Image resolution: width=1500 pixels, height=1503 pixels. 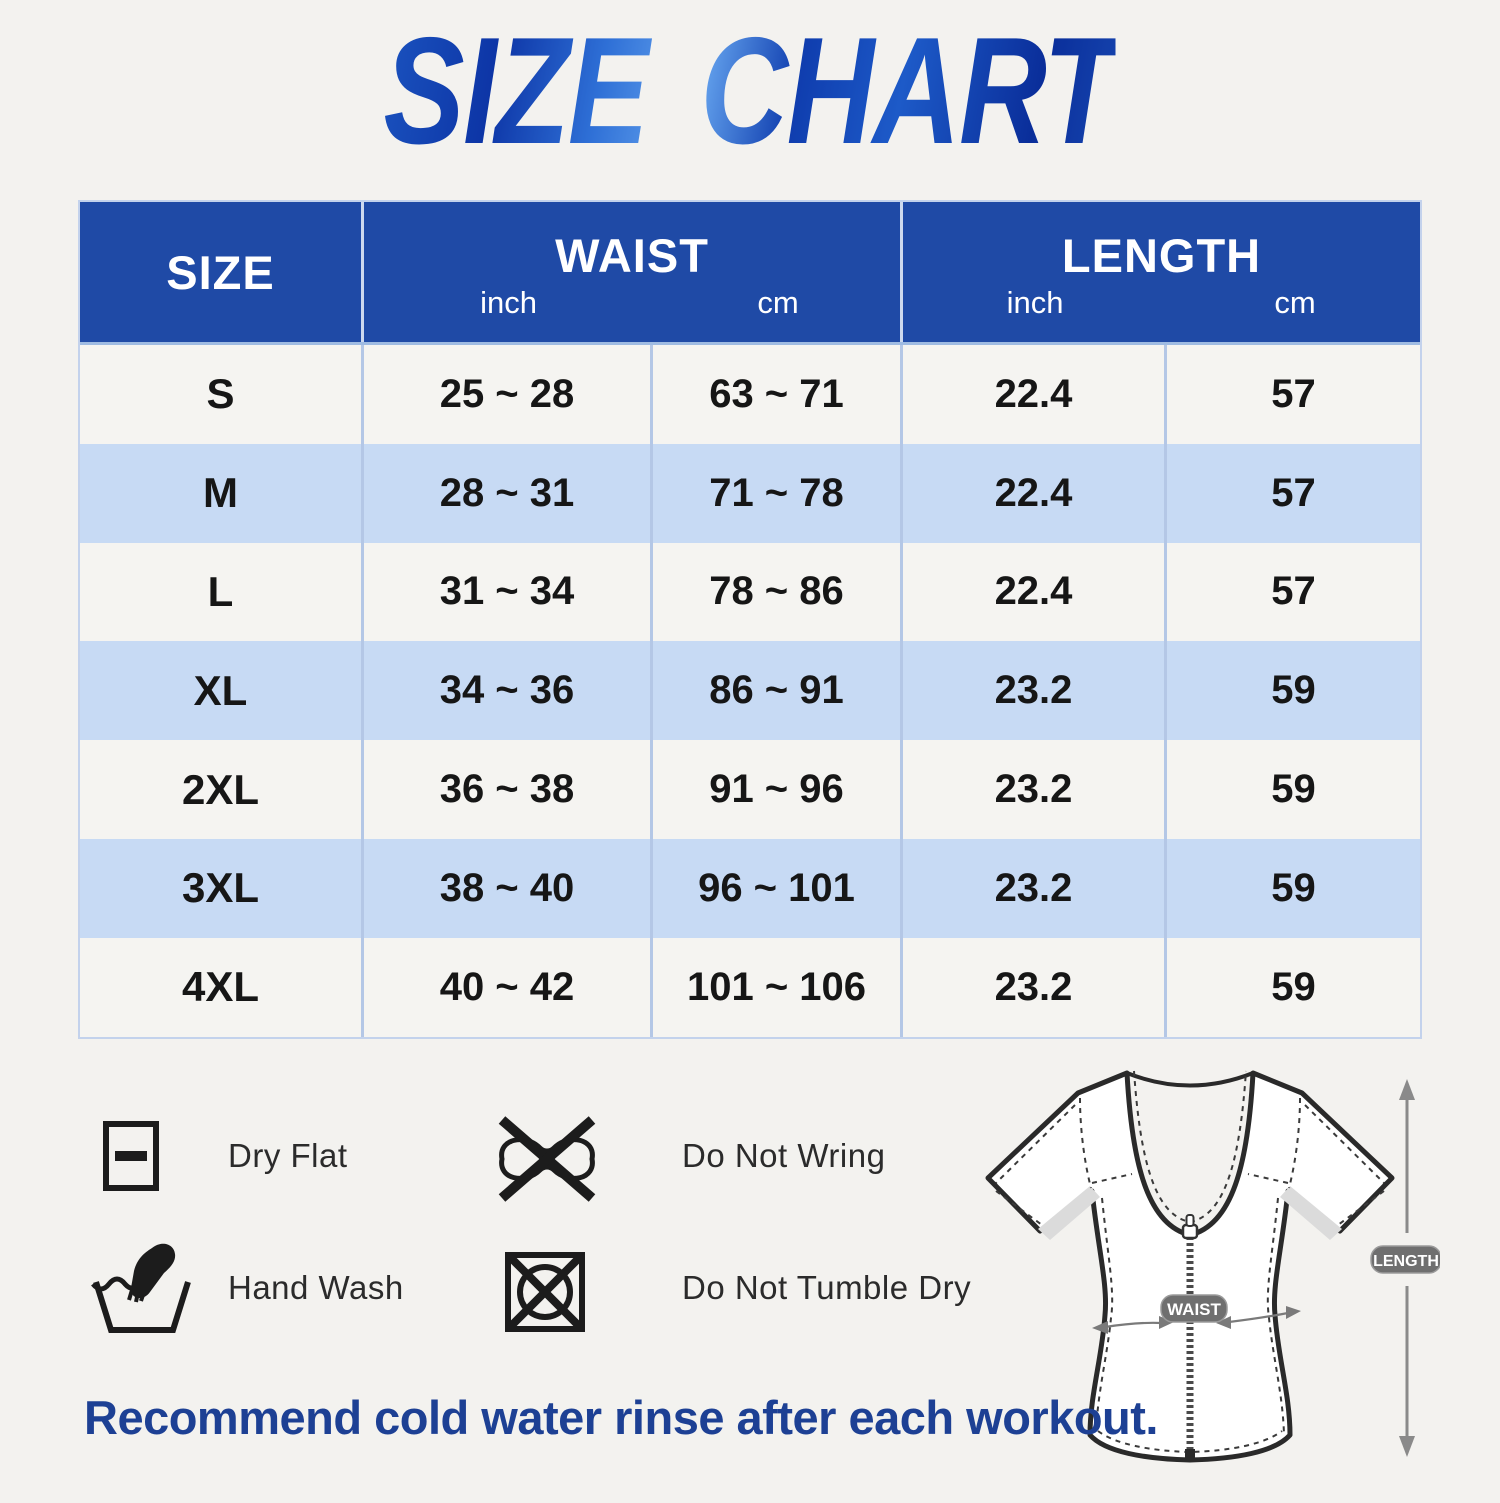 I want to click on cell-waist-cm: 86 ~ 91, so click(x=775, y=691).